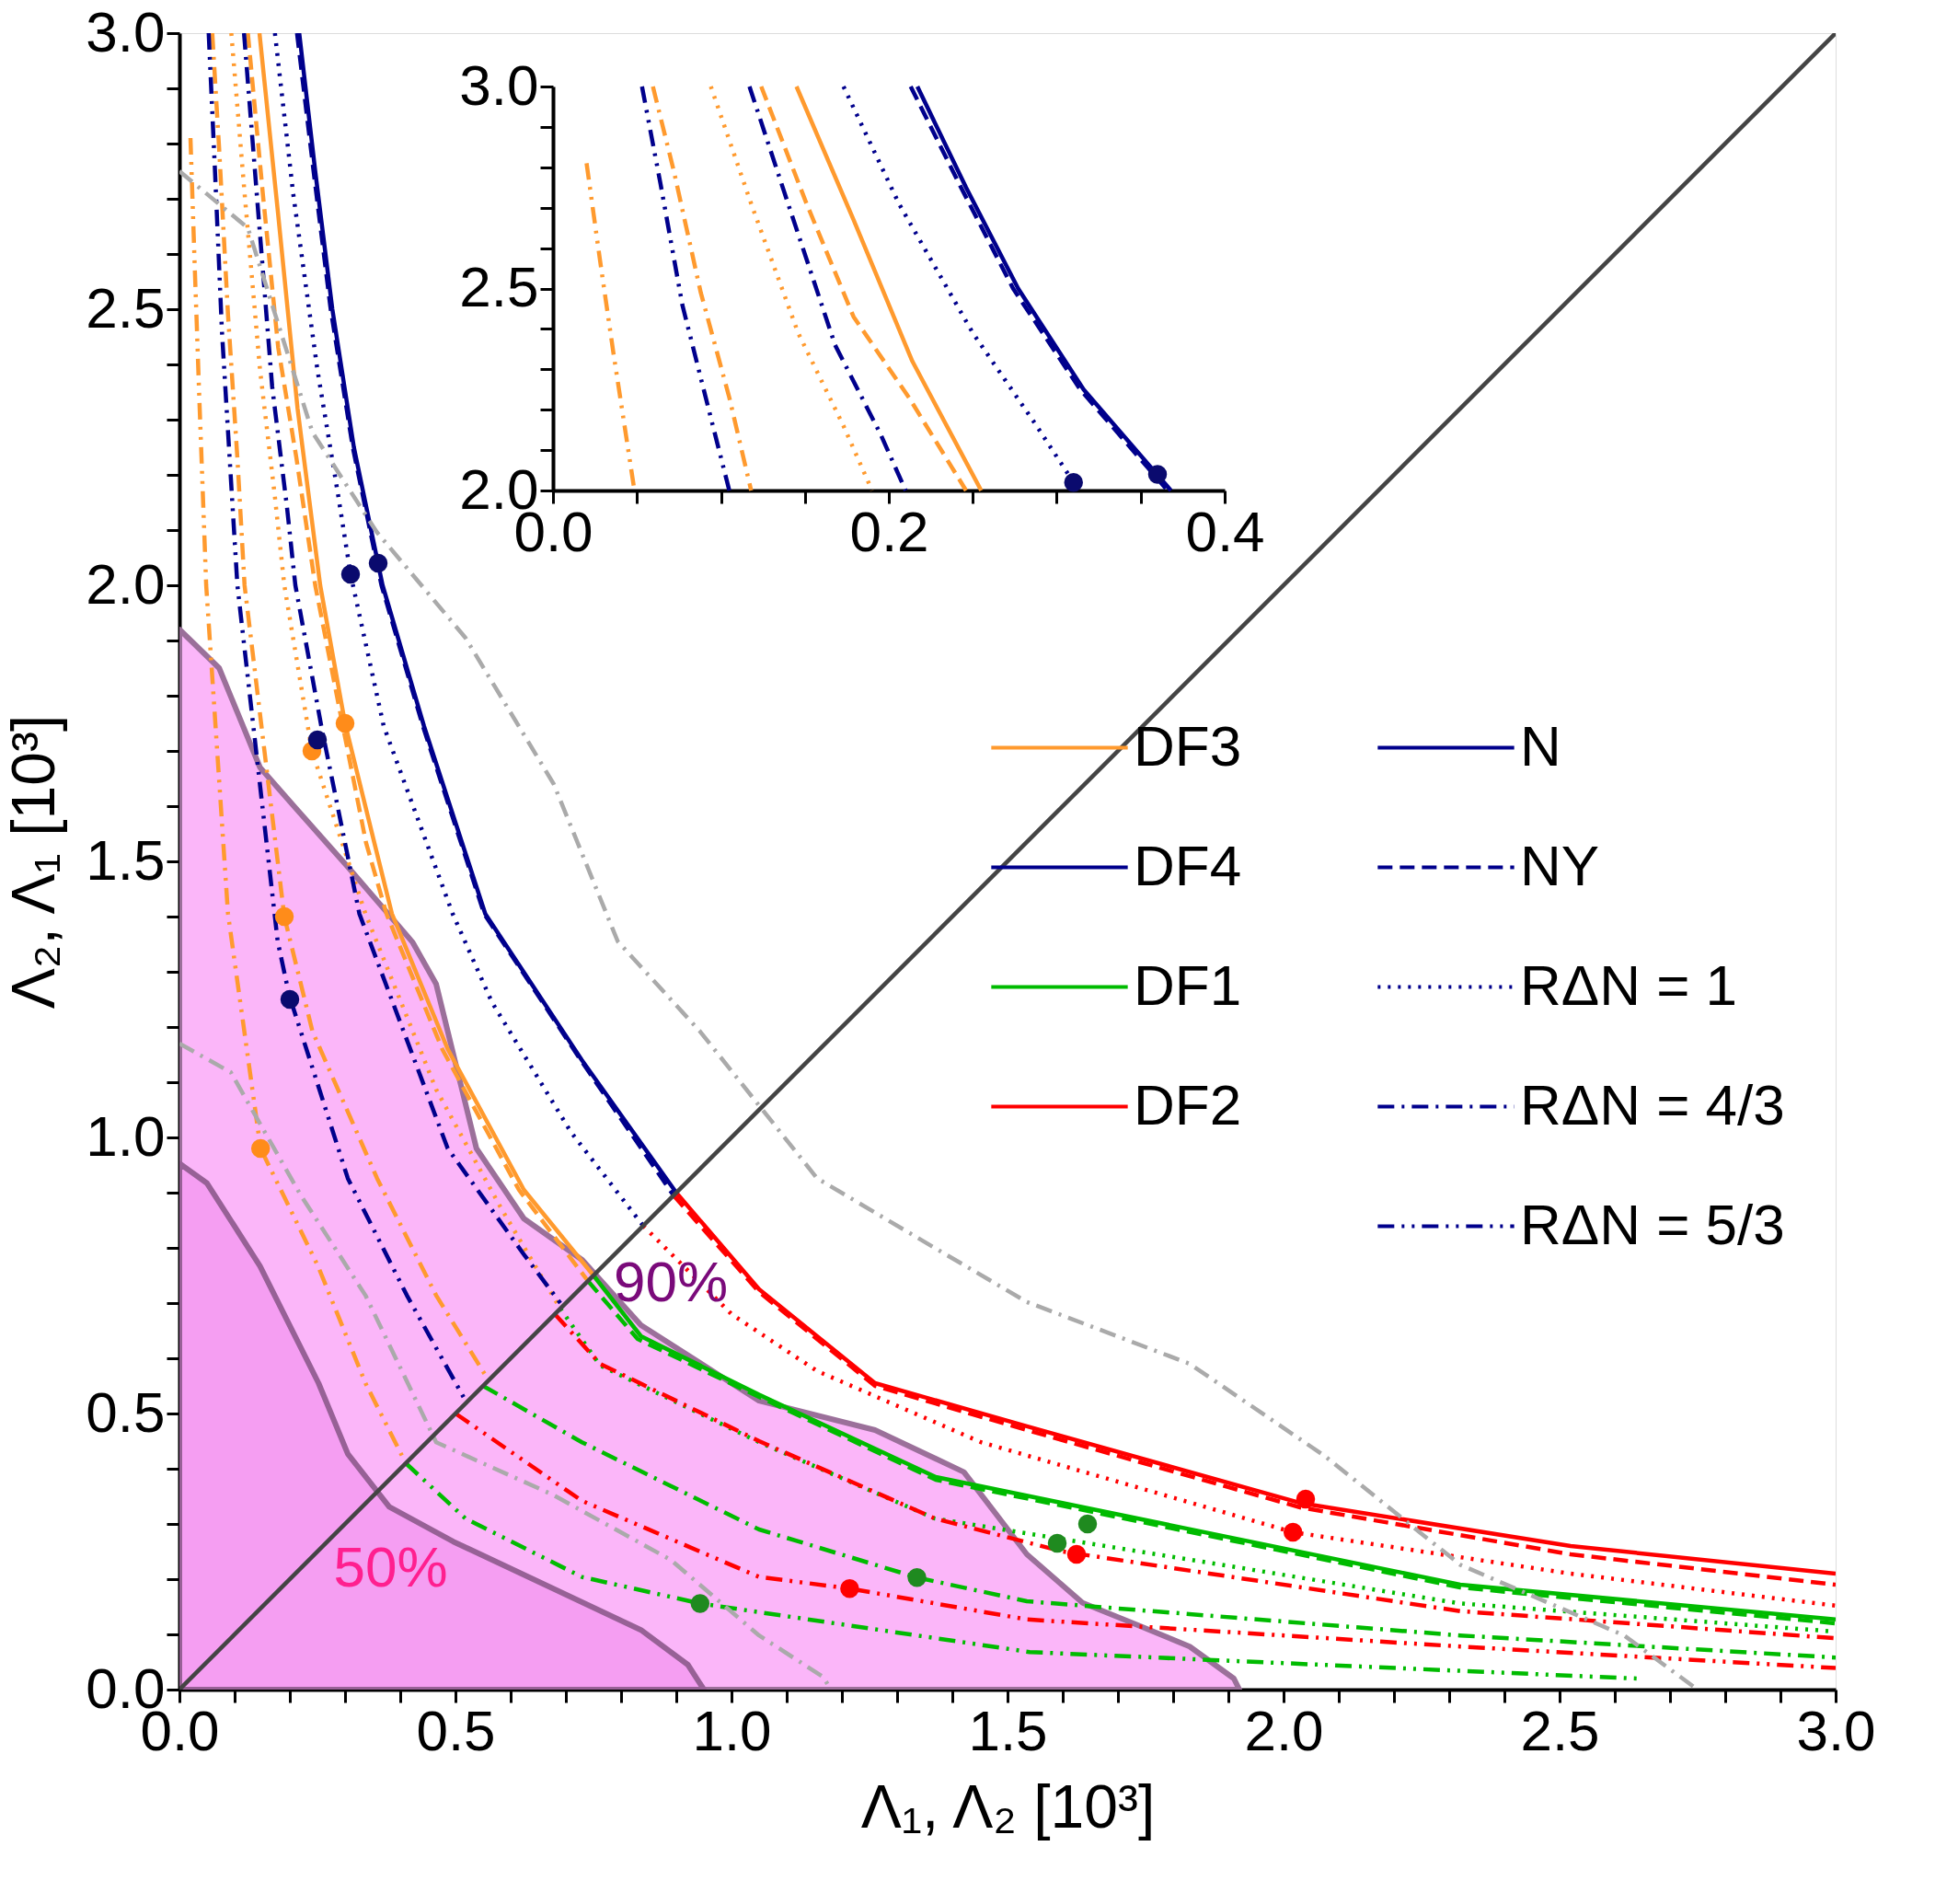 The height and width of the screenshot is (1904, 1958). What do you see at coordinates (456, 1730) in the screenshot?
I see `x-tick-label: 0.5` at bounding box center [456, 1730].